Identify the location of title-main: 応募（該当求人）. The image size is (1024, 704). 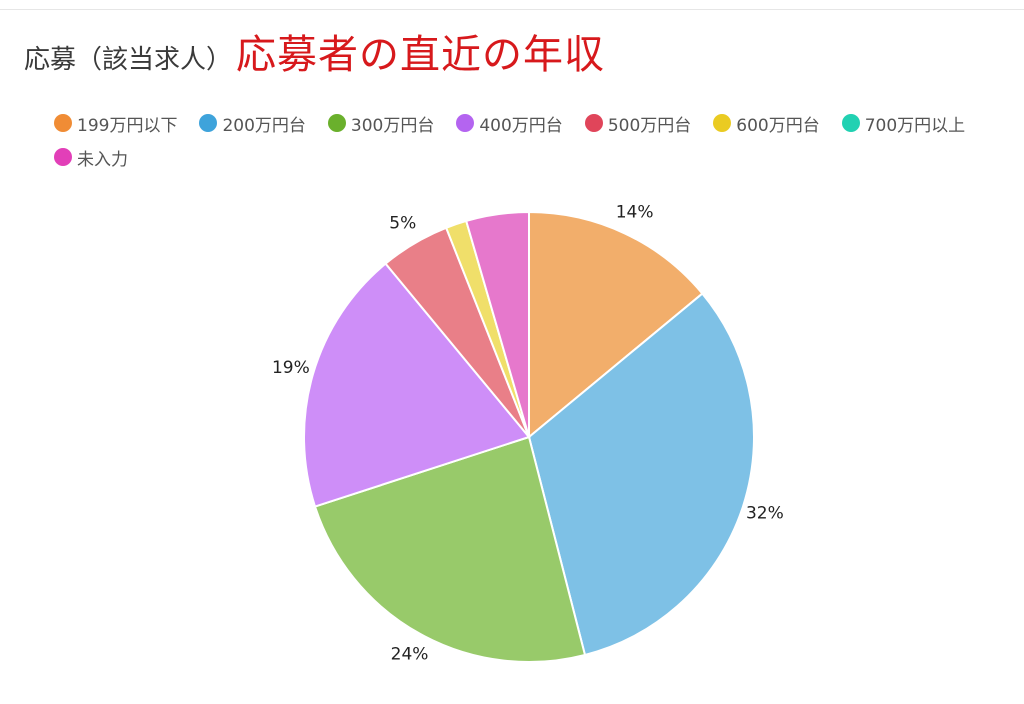
(128, 60).